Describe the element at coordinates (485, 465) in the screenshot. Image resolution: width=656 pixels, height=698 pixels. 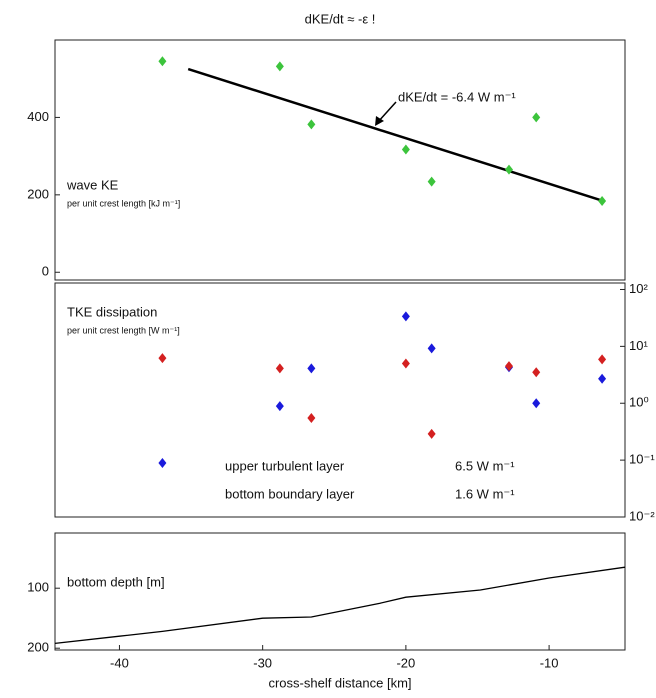
I see `legend-value: 6.5 W m⁻¹` at that location.